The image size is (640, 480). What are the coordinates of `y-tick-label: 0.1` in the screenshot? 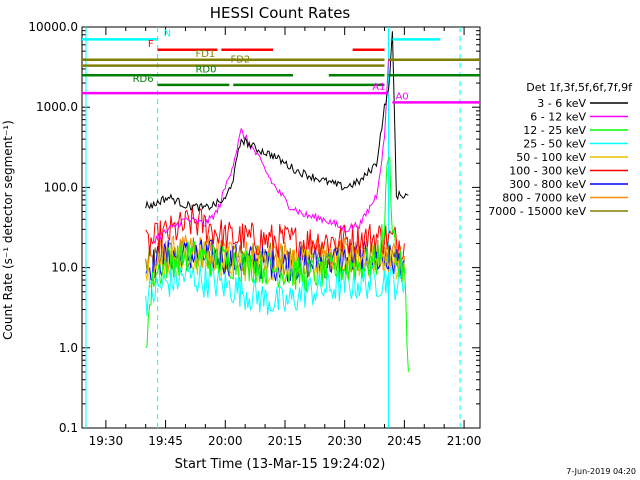 It's located at (68, 428).